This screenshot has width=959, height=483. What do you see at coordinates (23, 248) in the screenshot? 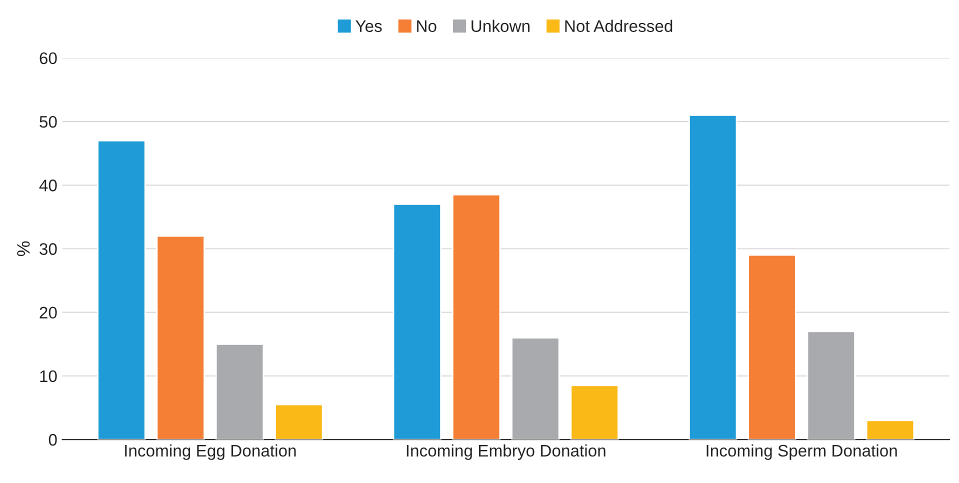
I see `y-axis-title: %` at bounding box center [23, 248].